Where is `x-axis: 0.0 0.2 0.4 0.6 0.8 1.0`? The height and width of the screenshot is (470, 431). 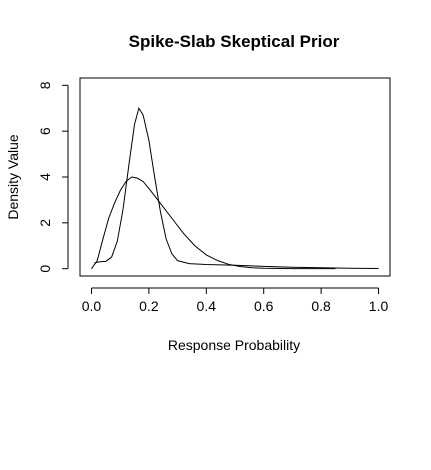
x-axis: 0.0 0.2 0.4 0.6 0.8 1.0 is located at coordinates (235, 300).